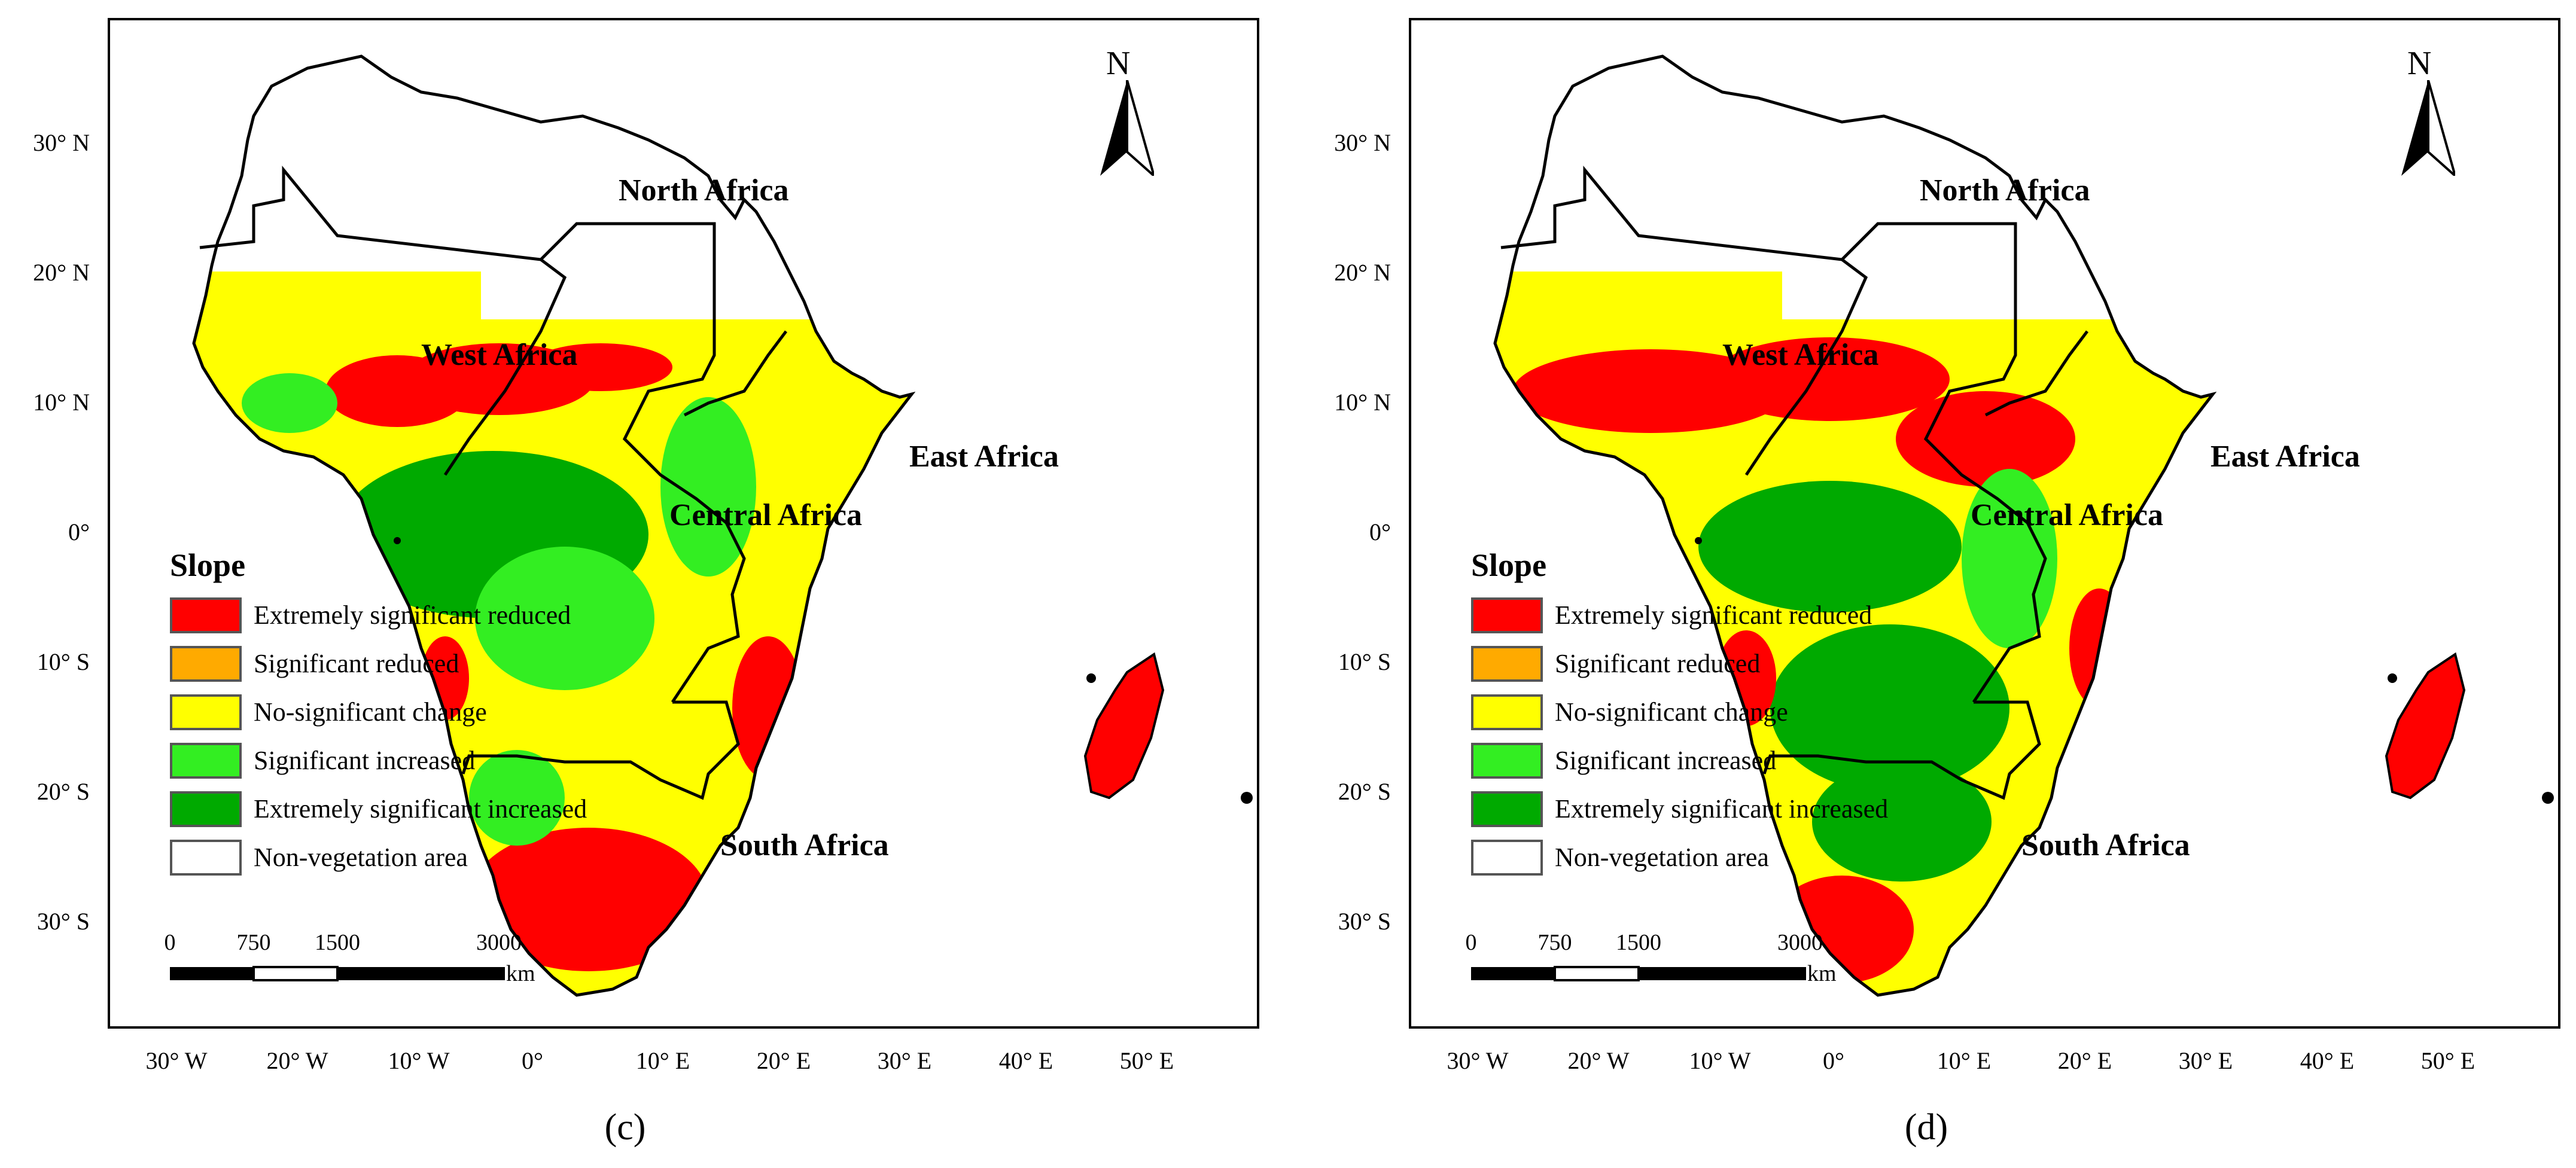 Image resolution: width=2576 pixels, height=1168 pixels. I want to click on panel-label: (d), so click(1926, 1127).